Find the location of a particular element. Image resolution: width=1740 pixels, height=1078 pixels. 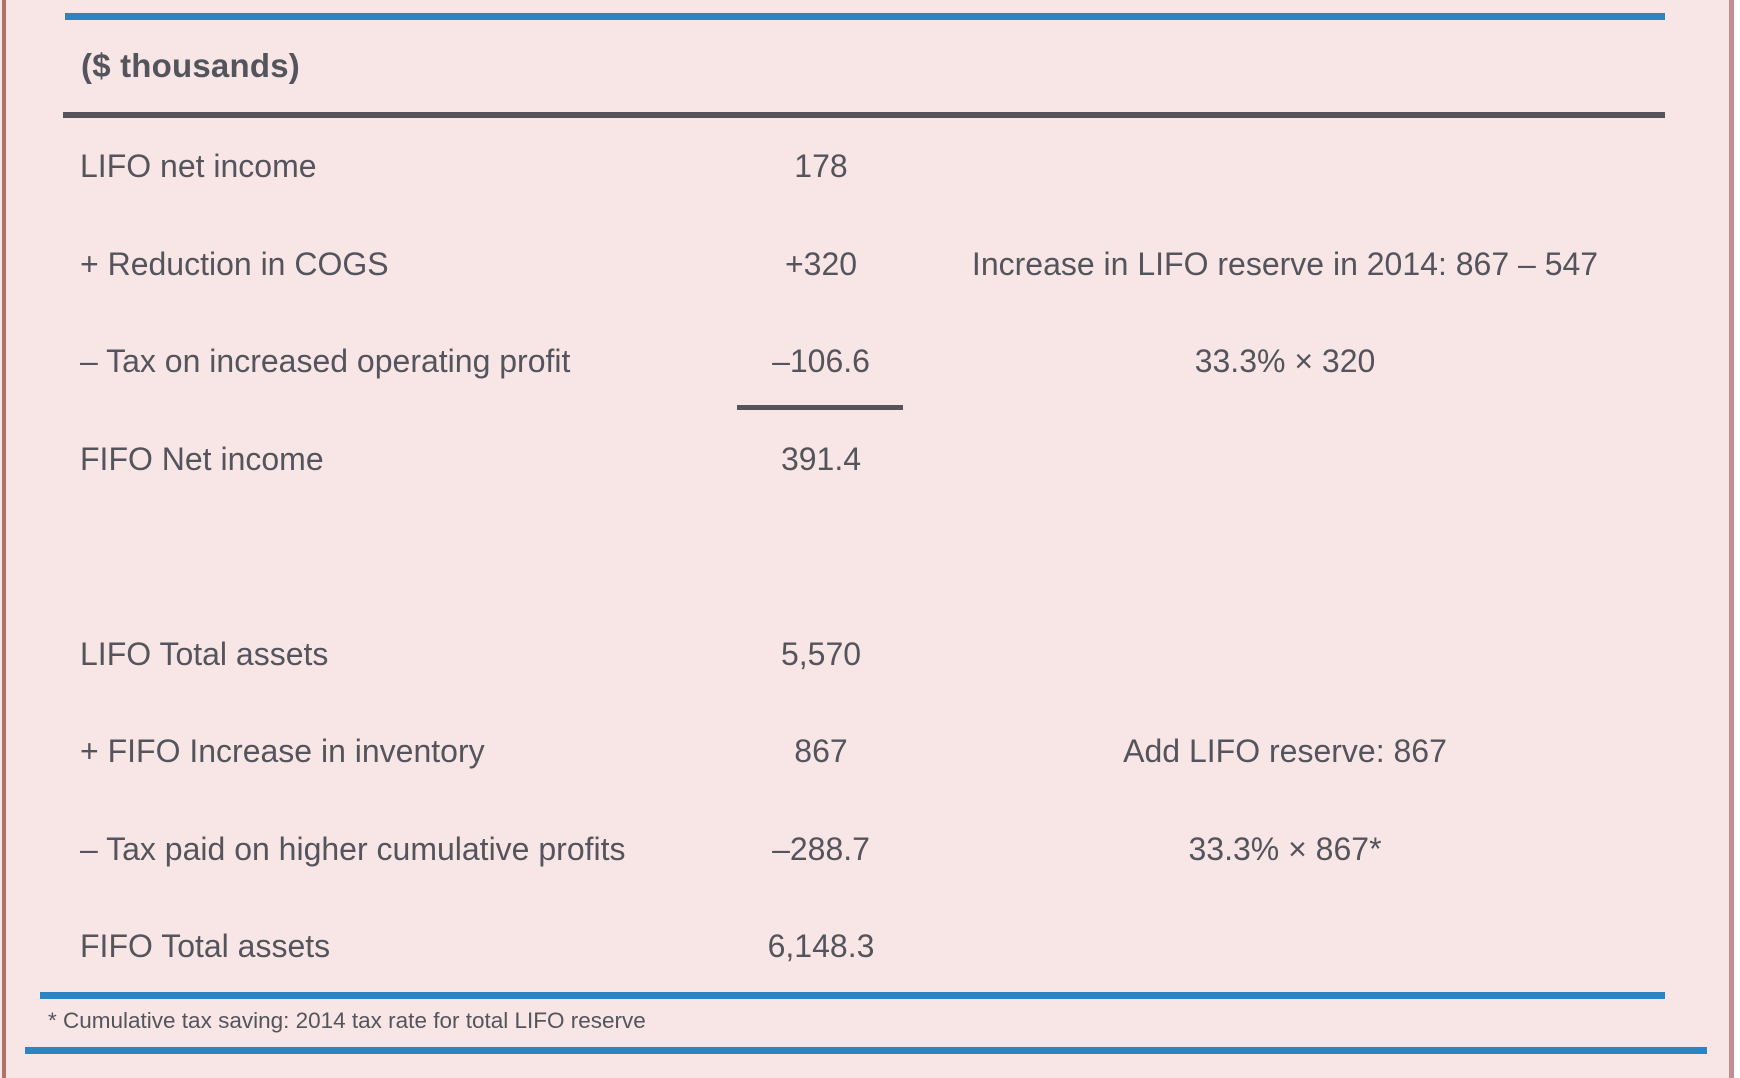

row-value: –106.6 is located at coordinates (821, 361).